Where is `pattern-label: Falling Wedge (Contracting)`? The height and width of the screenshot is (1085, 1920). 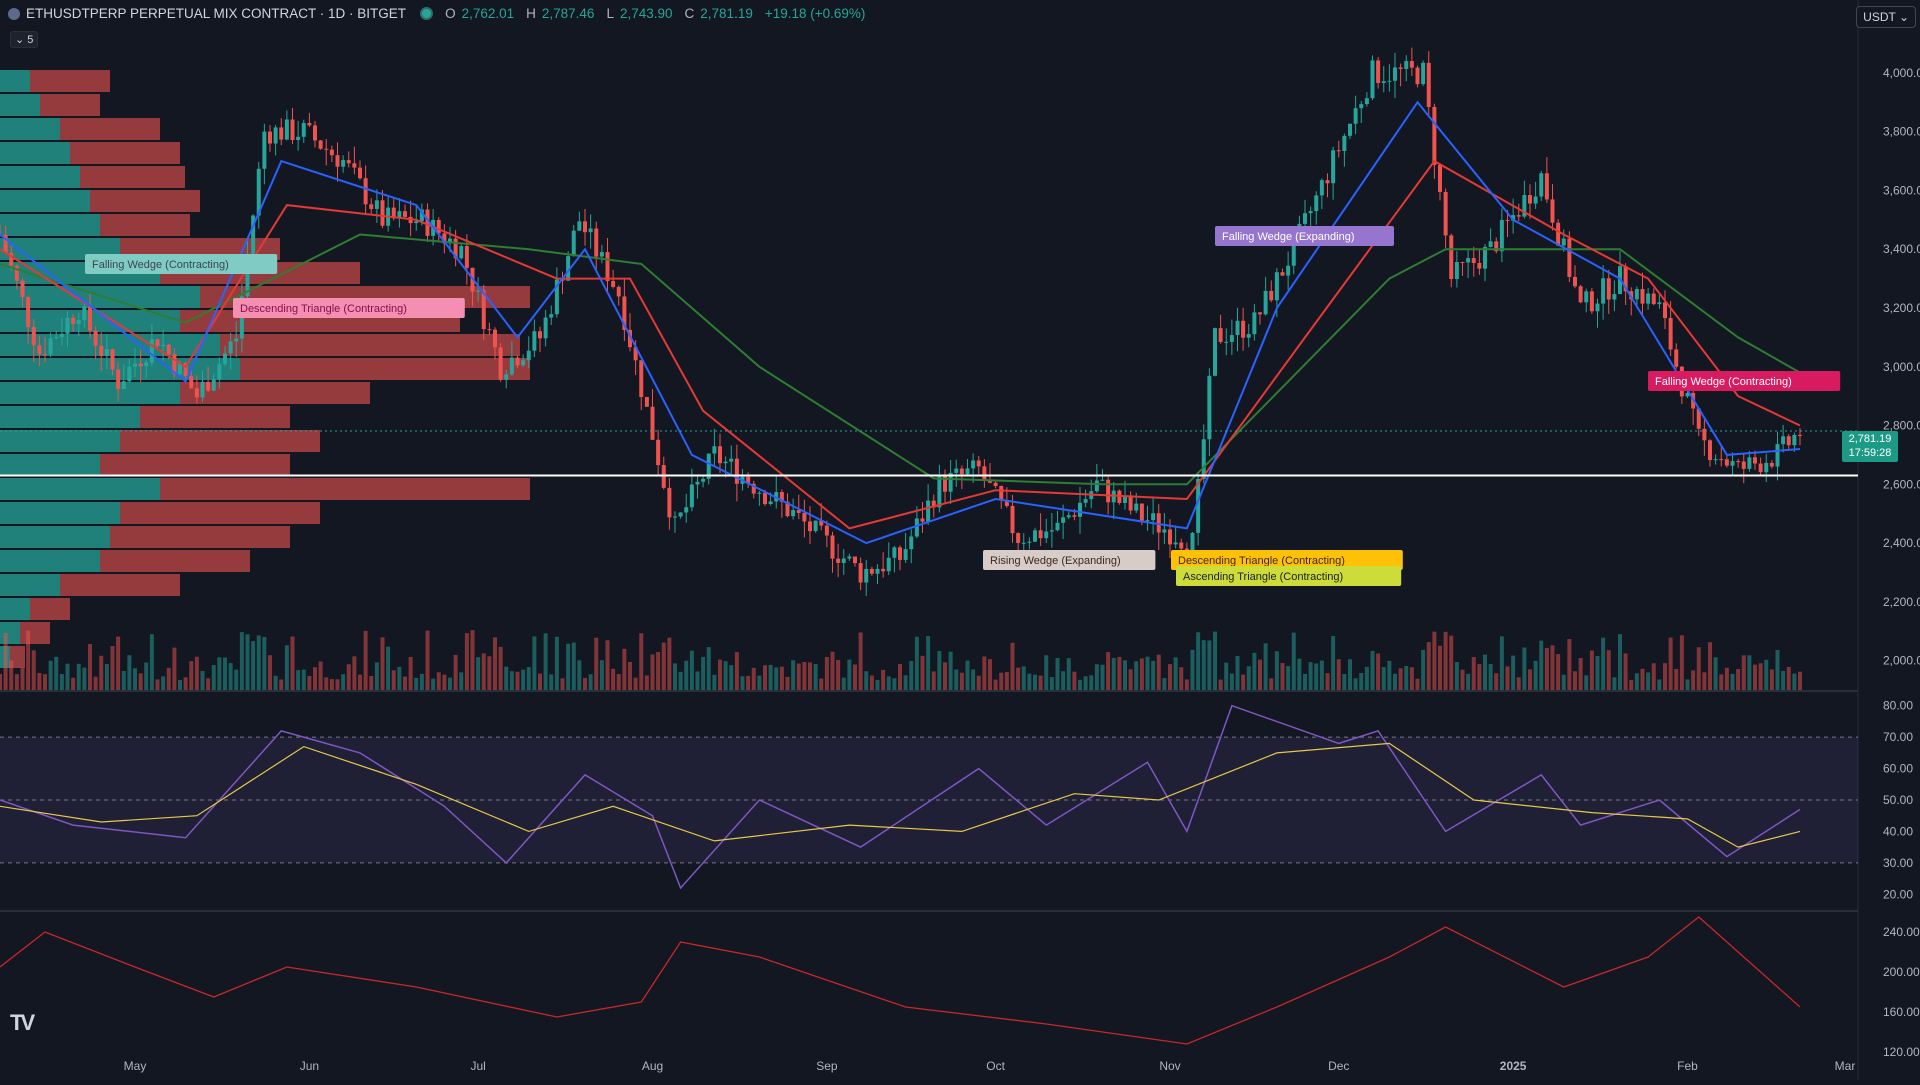
pattern-label: Falling Wedge (Contracting) is located at coordinates (1723, 382).